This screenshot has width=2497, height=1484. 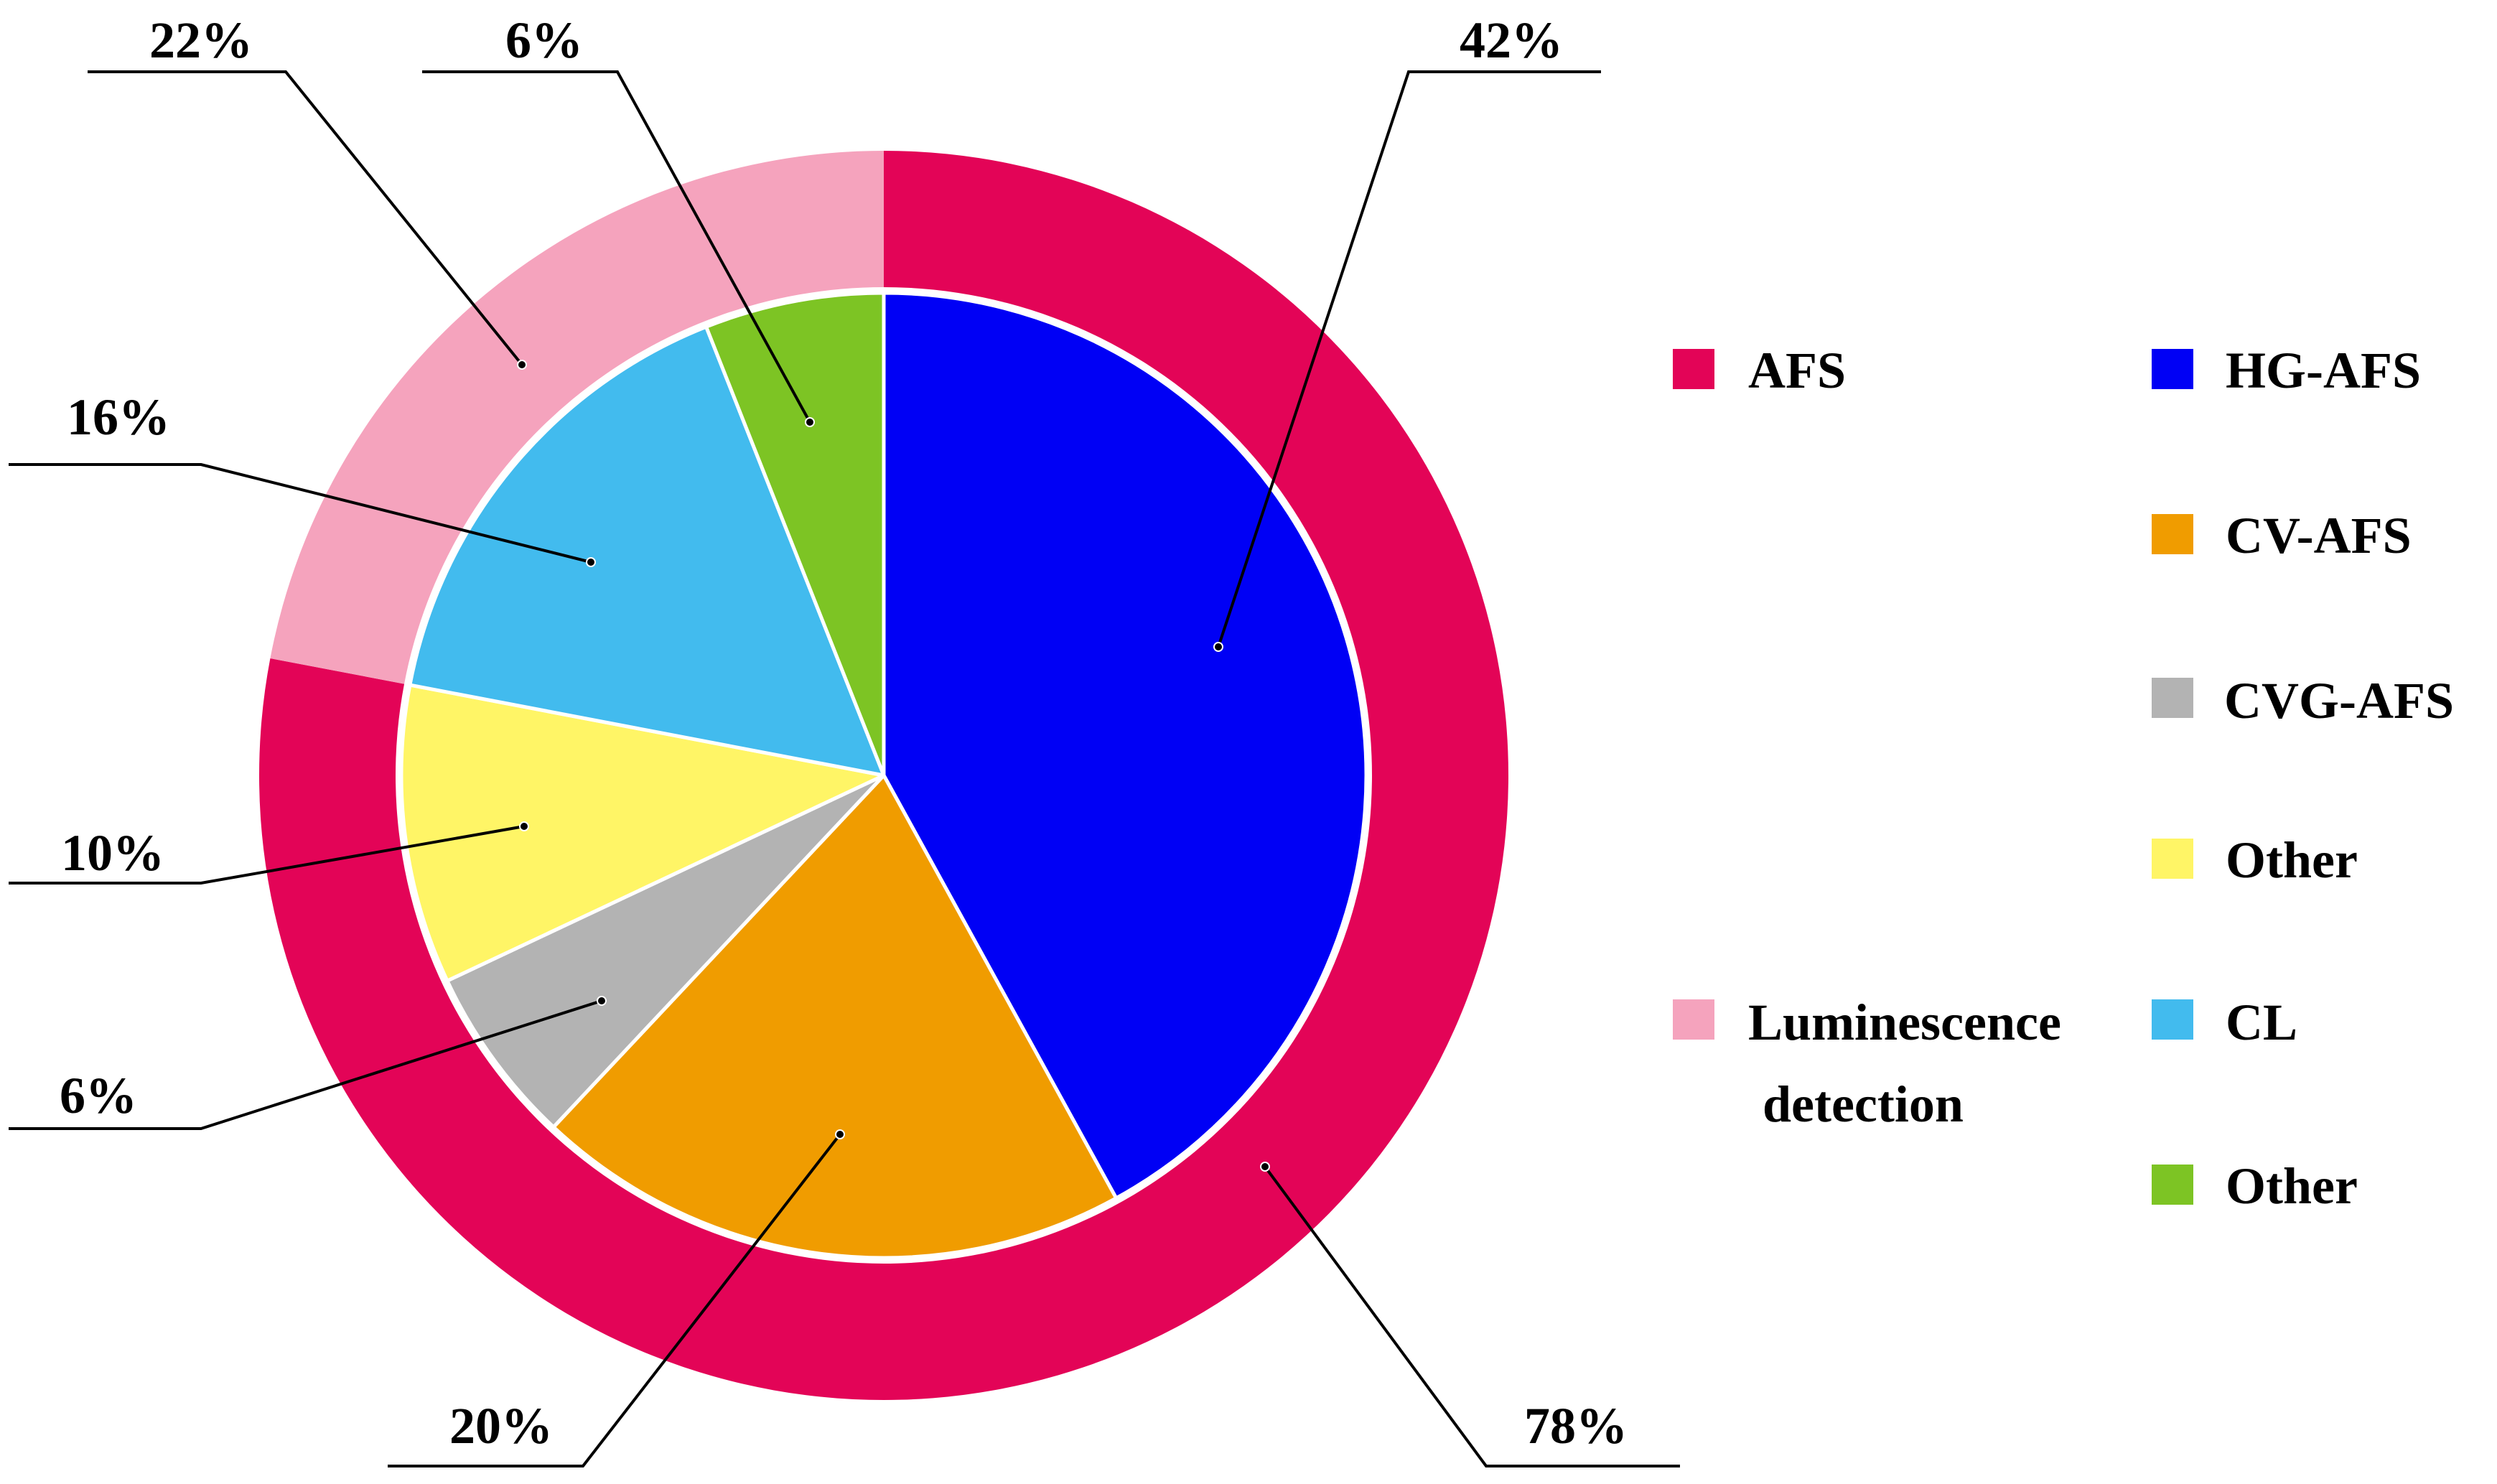 What do you see at coordinates (2172, 369) in the screenshot?
I see `legend-swatch-hg-afs` at bounding box center [2172, 369].